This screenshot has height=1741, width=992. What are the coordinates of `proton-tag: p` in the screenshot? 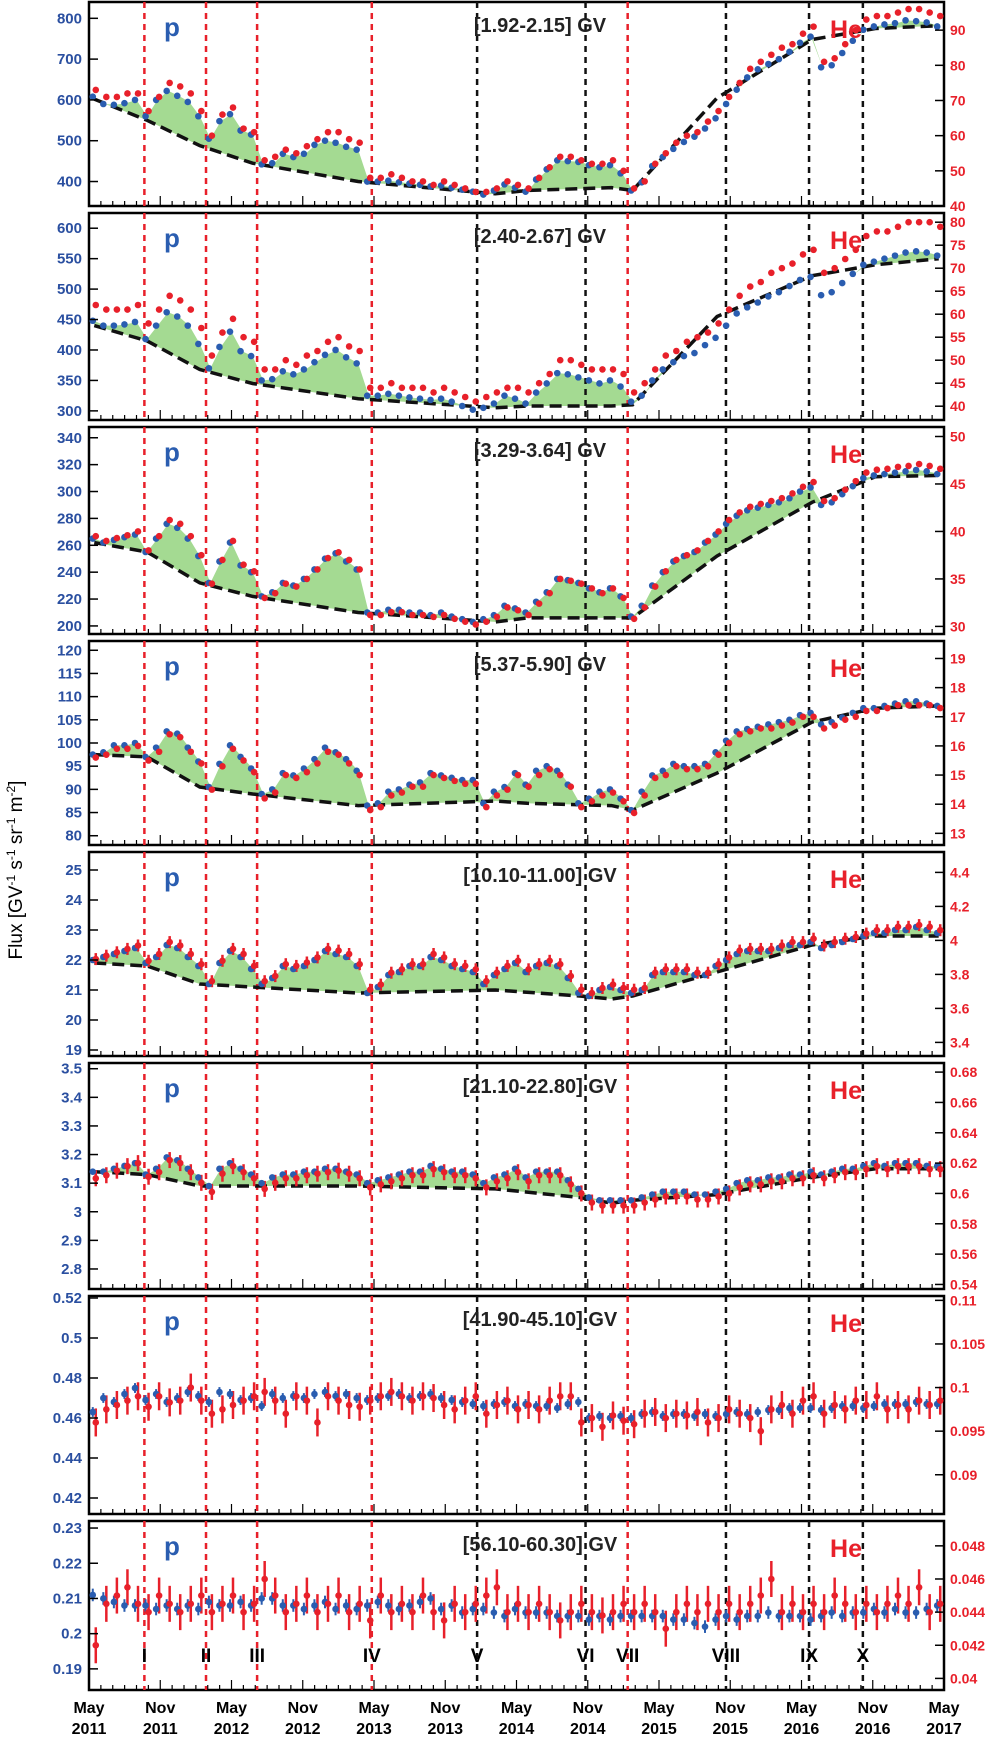 It's located at (172, 877).